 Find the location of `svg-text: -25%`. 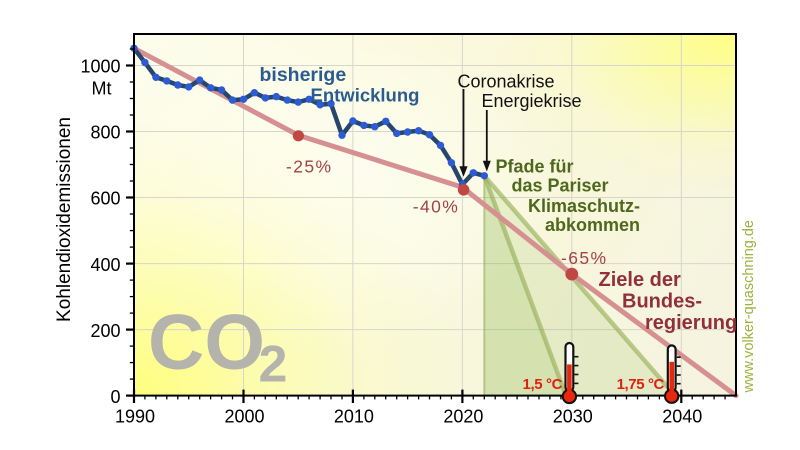

svg-text: -25% is located at coordinates (309, 167).